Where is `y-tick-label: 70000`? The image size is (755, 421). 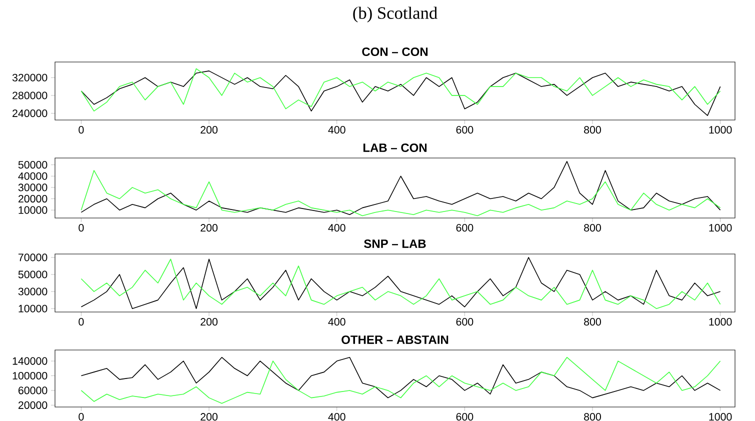 y-tick-label: 70000 is located at coordinates (33, 258).